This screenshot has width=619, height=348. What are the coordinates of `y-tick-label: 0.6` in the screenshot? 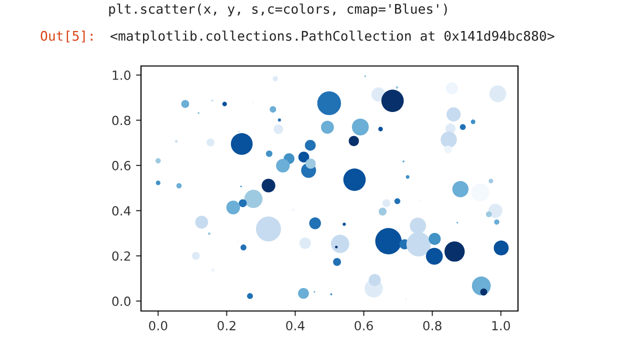 It's located at (121, 165).